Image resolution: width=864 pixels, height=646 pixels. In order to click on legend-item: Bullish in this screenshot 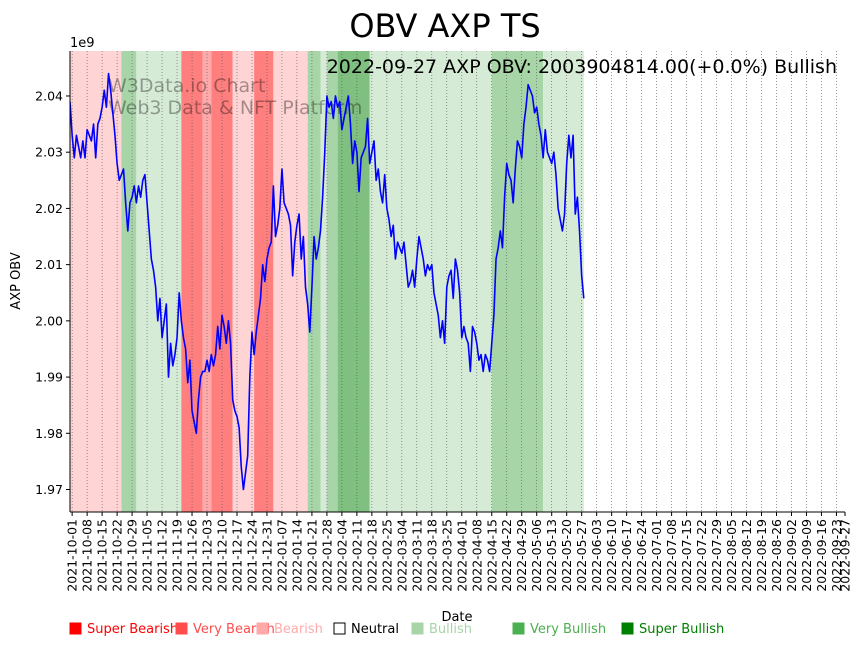, I will do `click(441, 629)`.